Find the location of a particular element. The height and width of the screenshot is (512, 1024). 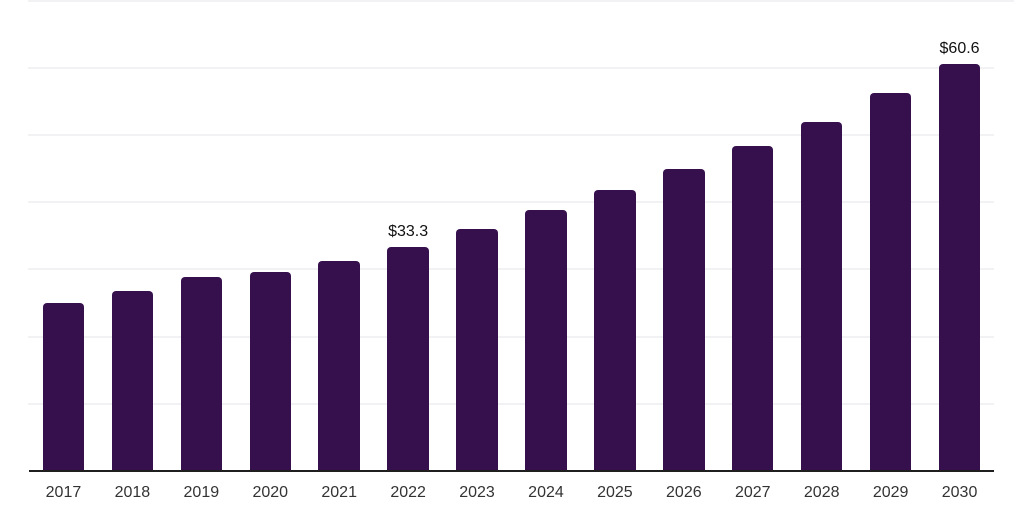

bar-2025 is located at coordinates (615, 330).